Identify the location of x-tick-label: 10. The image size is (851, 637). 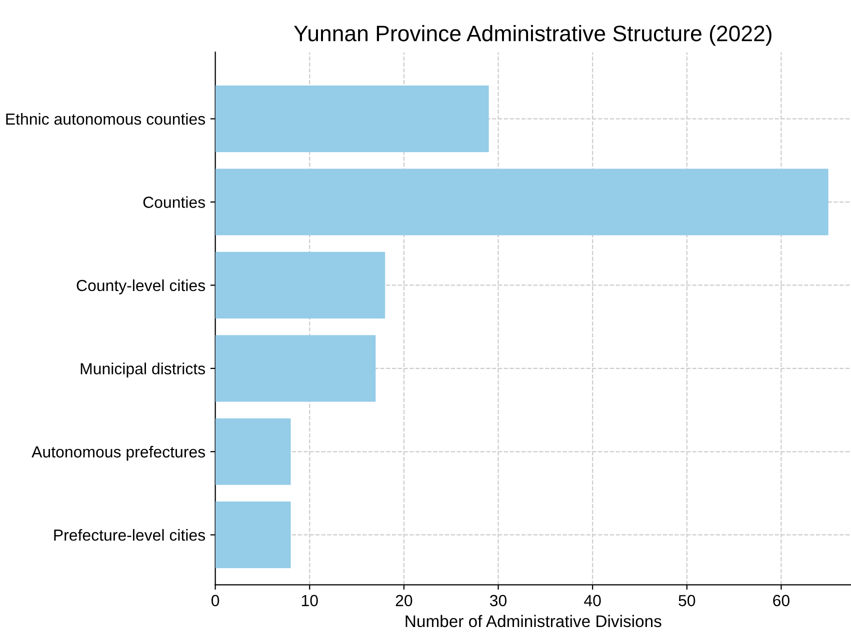
(310, 600).